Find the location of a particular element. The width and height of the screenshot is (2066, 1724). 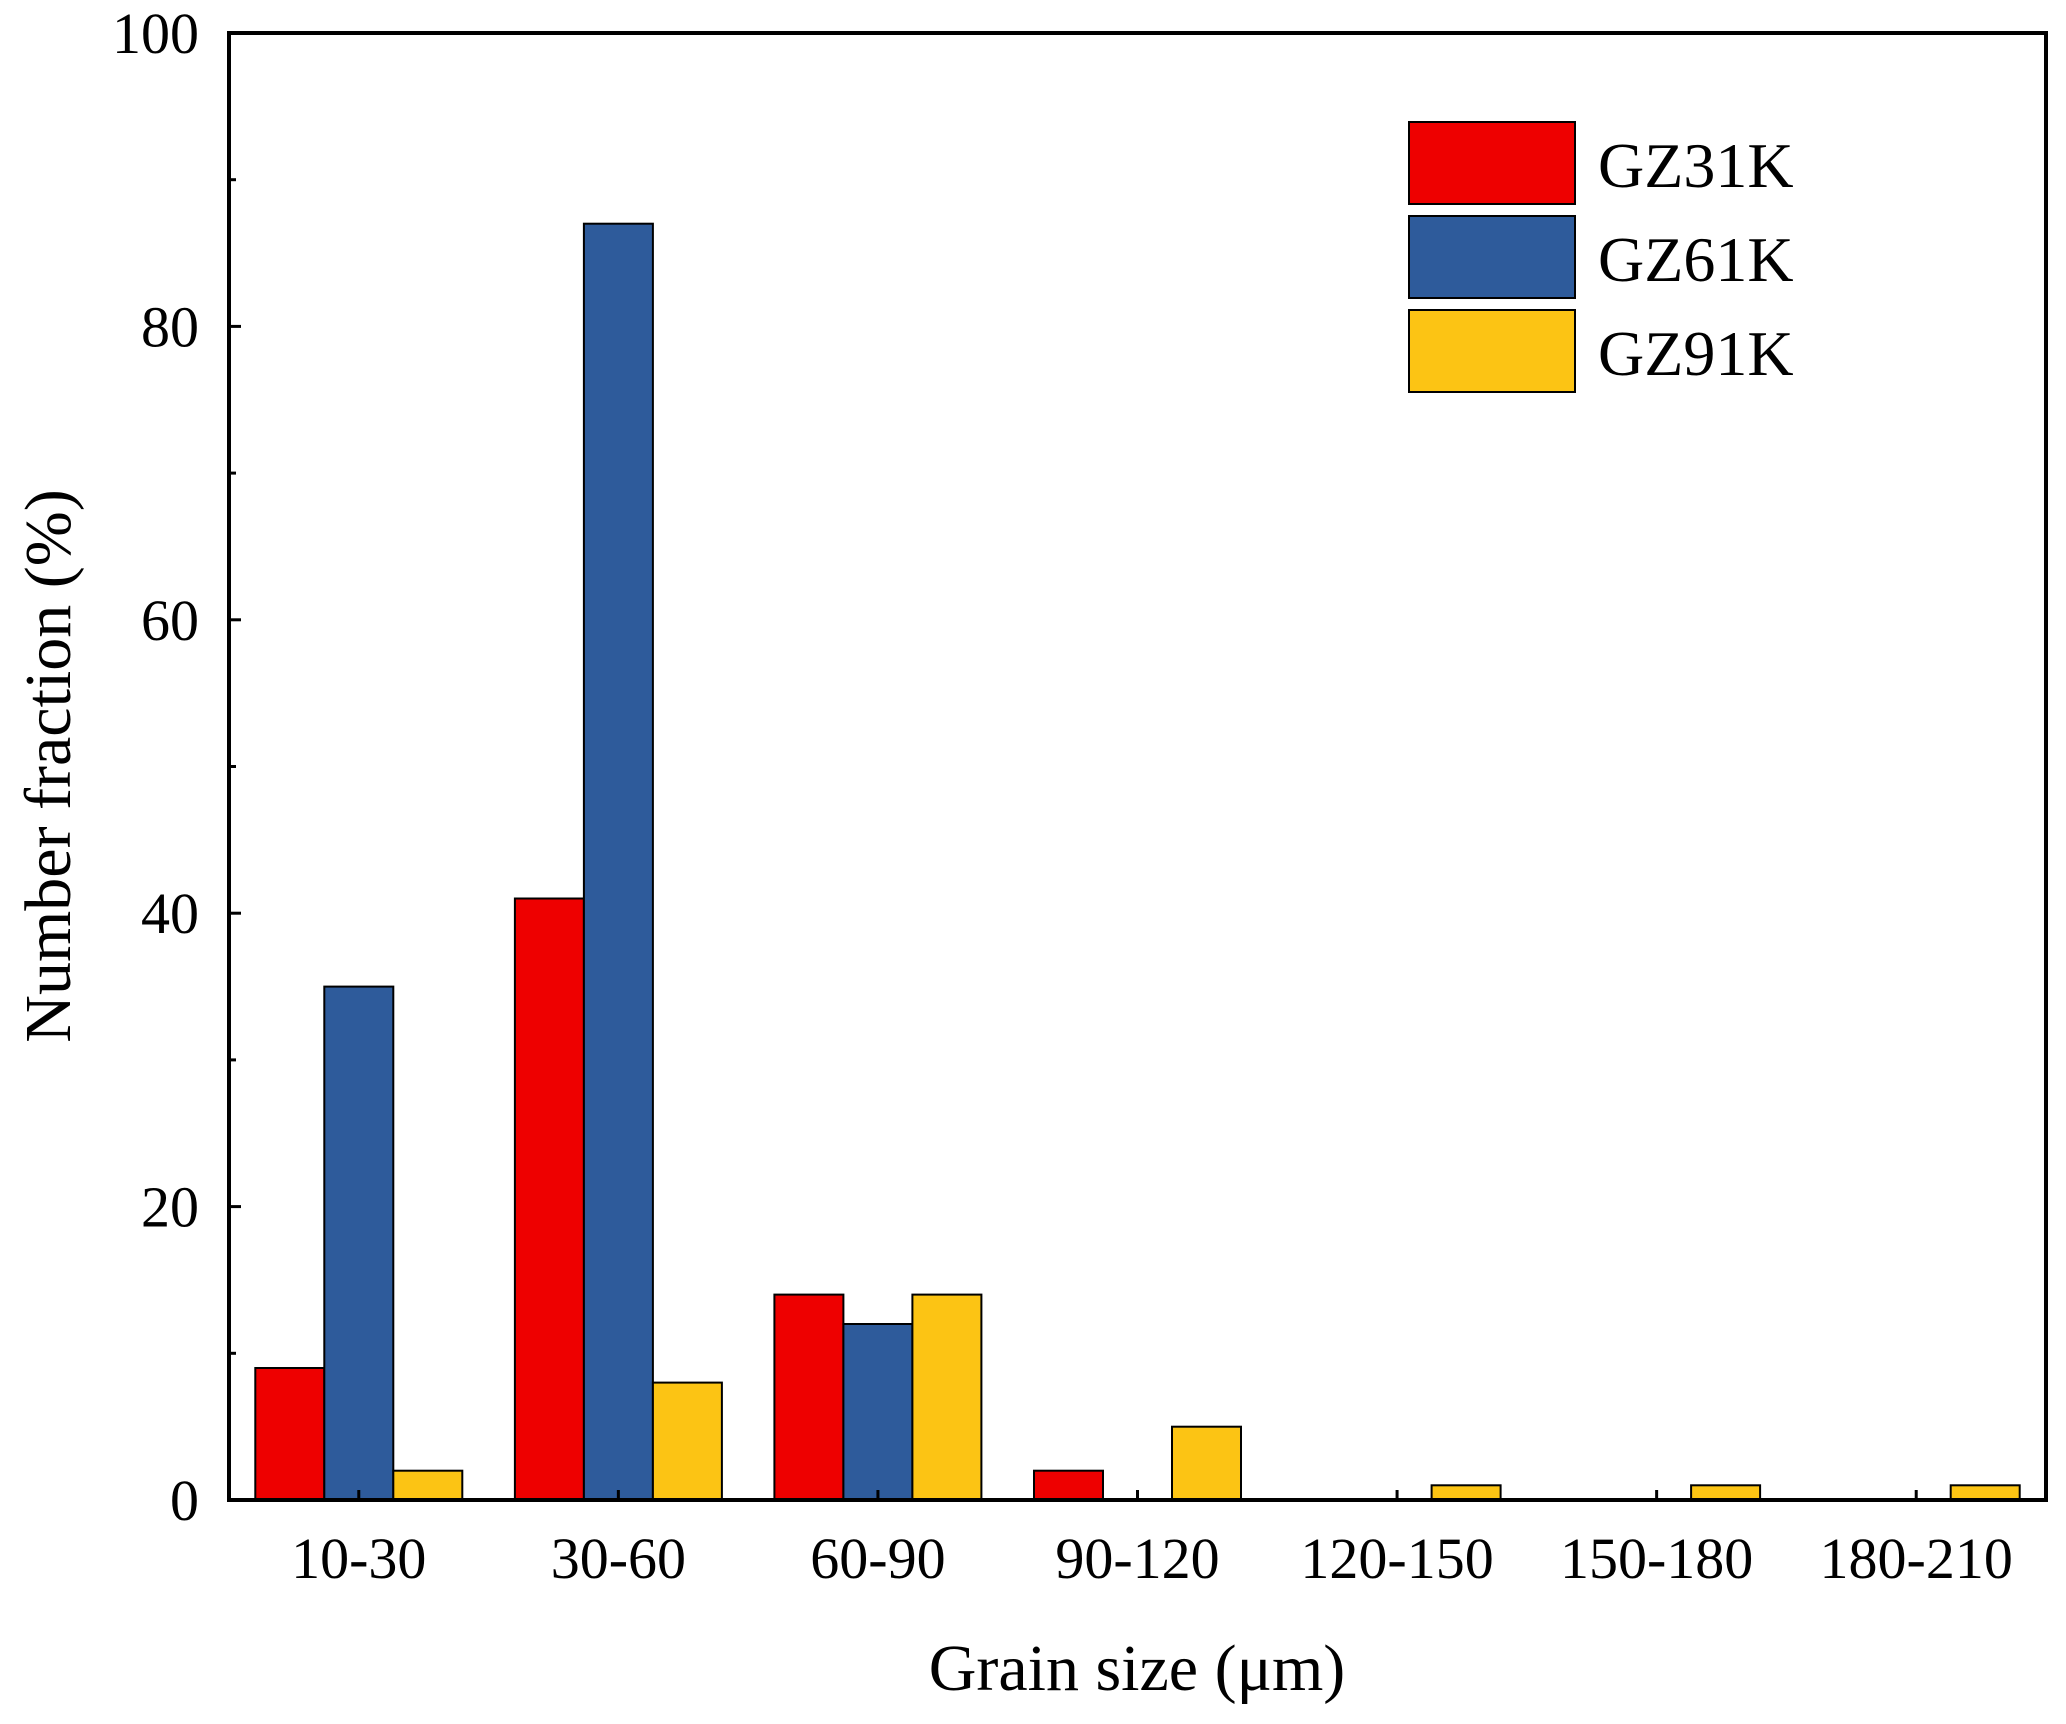

legend-label-gz61k: GZ61K is located at coordinates (1696, 259).